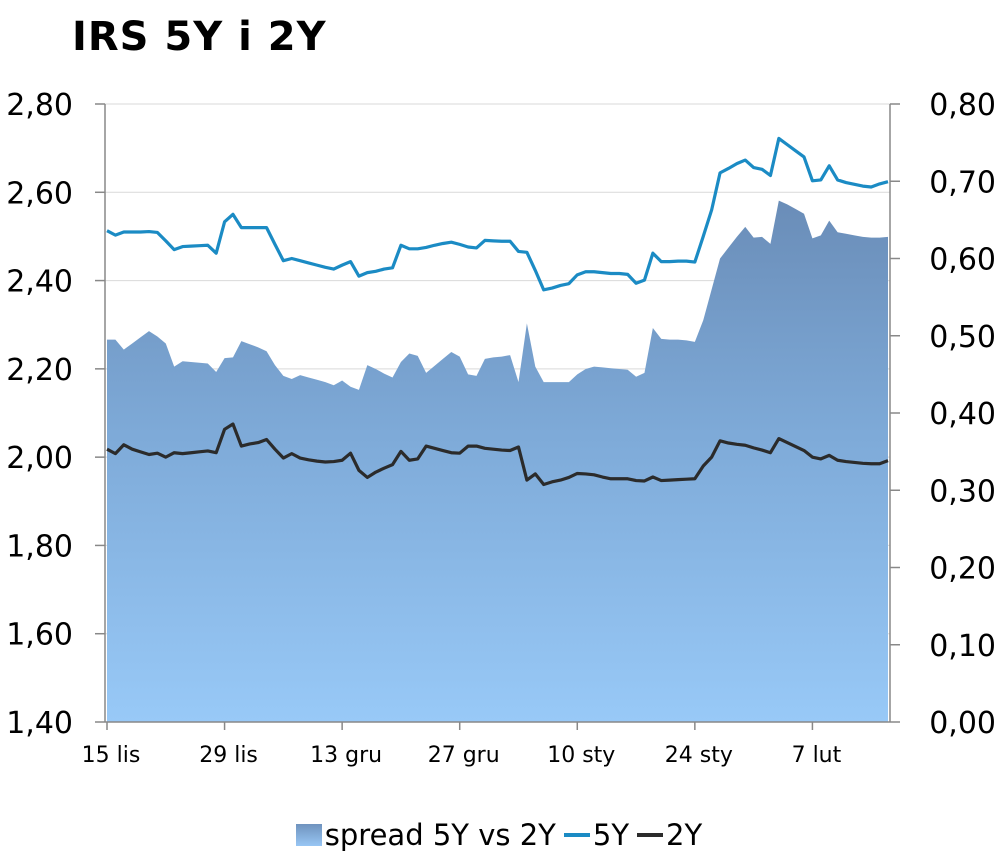 Image resolution: width=998 pixels, height=864 pixels. Describe the element at coordinates (962, 337) in the screenshot. I see `right-tick-label: 0,50` at that location.